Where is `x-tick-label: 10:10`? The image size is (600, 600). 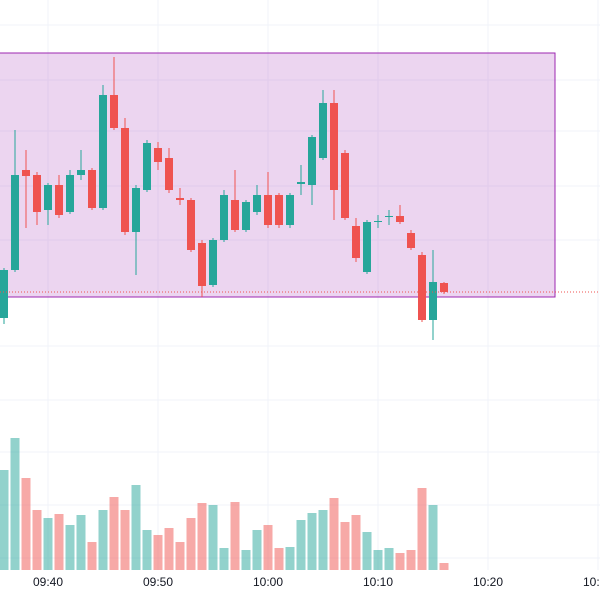
x-tick-label: 10:10 is located at coordinates (378, 582).